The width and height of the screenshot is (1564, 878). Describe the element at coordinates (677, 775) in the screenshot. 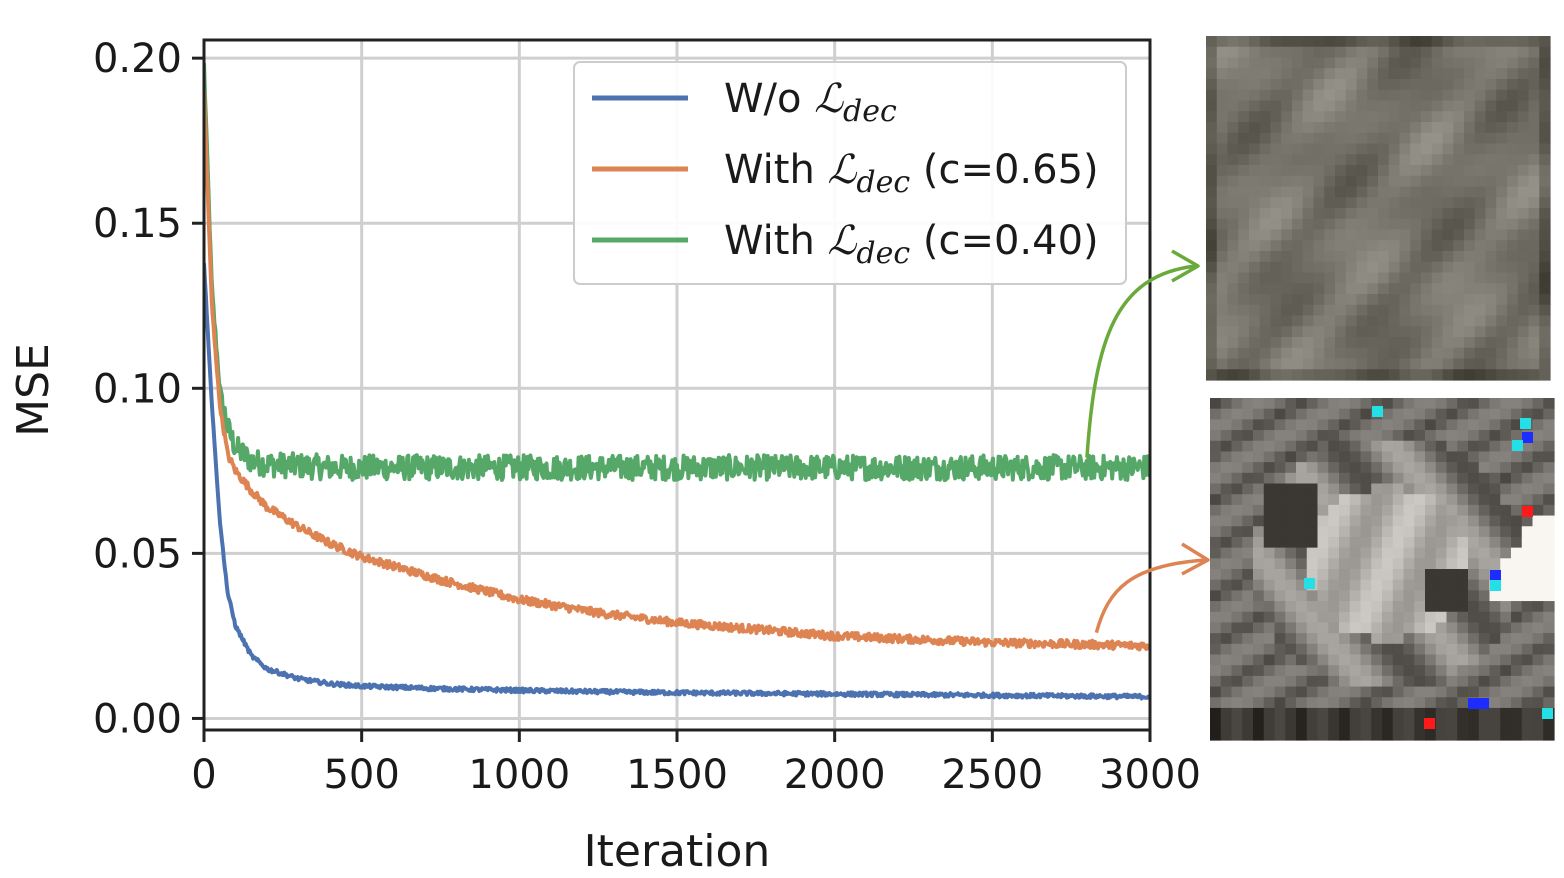

I see `x-tick-label: 1500` at that location.